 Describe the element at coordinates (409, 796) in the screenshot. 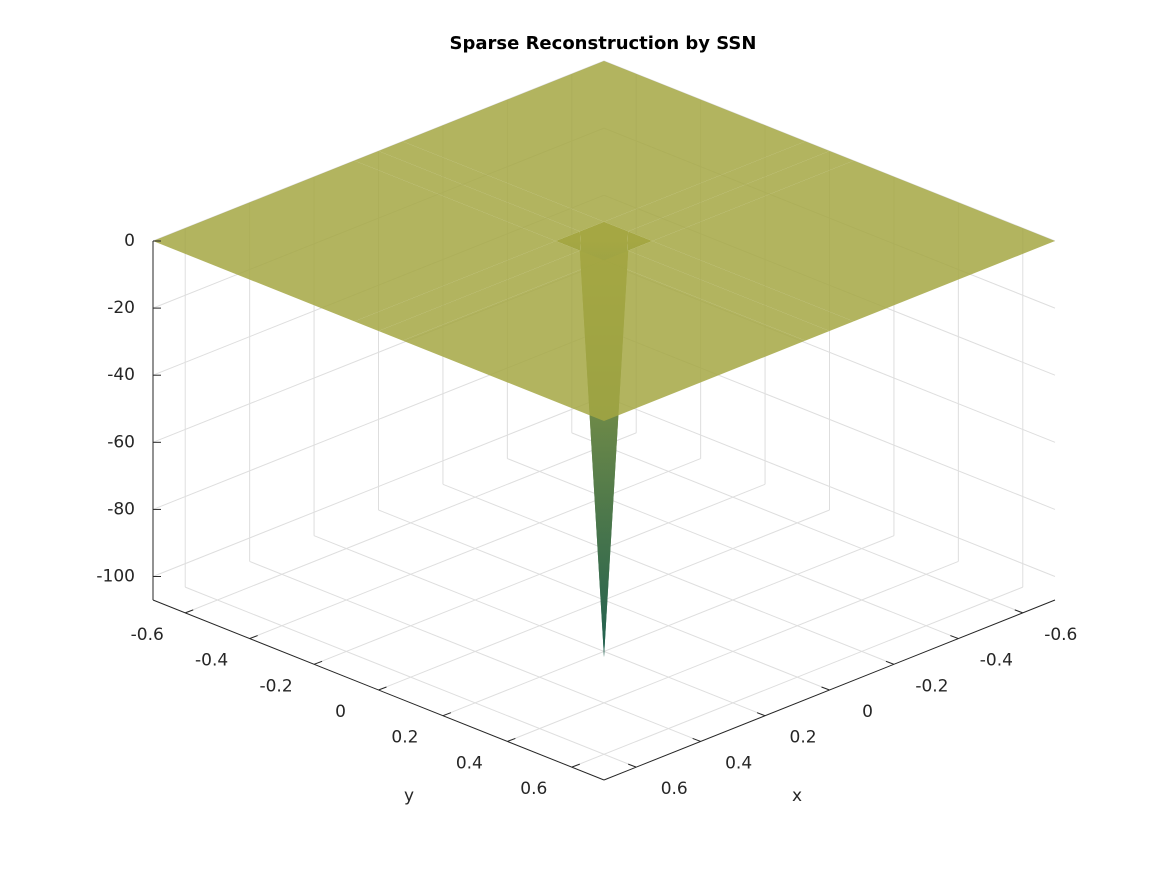

I see `y-axis-label: y` at that location.